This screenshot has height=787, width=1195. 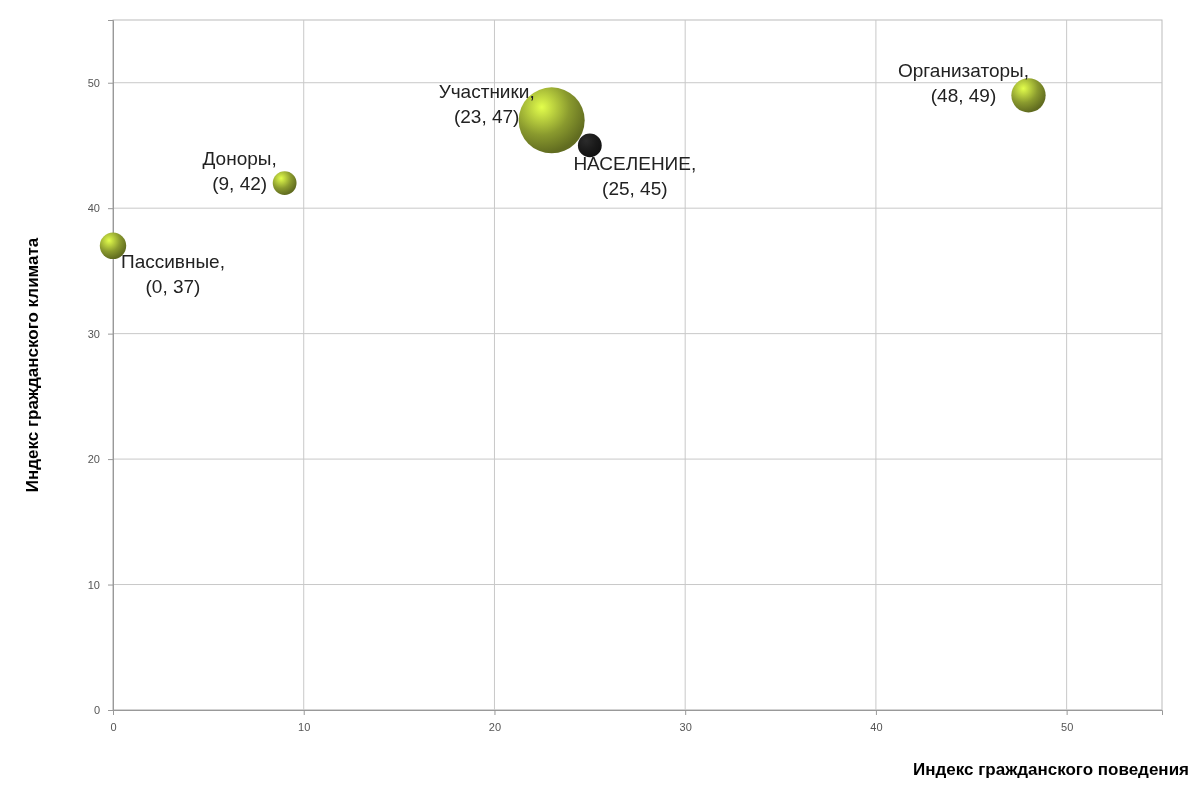 I want to click on y-tick-label: 10, so click(x=93, y=584).